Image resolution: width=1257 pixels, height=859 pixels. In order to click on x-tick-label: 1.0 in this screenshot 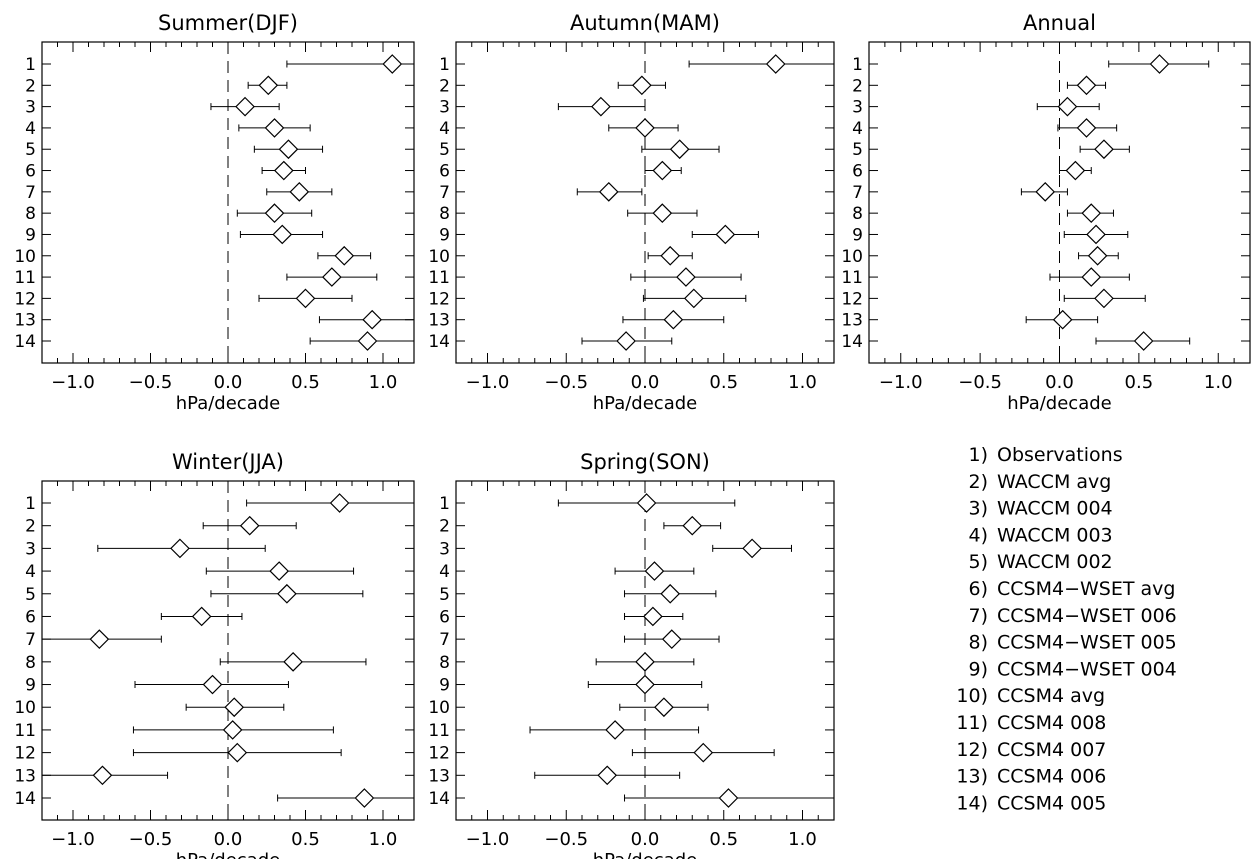, I will do `click(383, 382)`.